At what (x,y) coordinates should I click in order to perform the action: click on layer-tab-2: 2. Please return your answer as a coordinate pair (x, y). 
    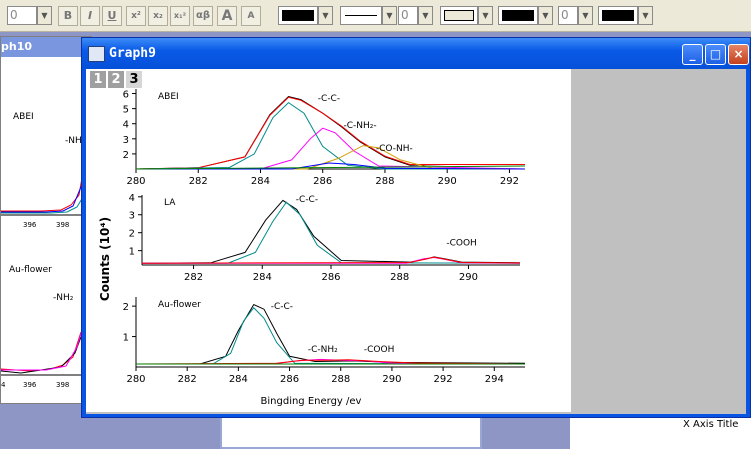
    Looking at the image, I should click on (116, 79).